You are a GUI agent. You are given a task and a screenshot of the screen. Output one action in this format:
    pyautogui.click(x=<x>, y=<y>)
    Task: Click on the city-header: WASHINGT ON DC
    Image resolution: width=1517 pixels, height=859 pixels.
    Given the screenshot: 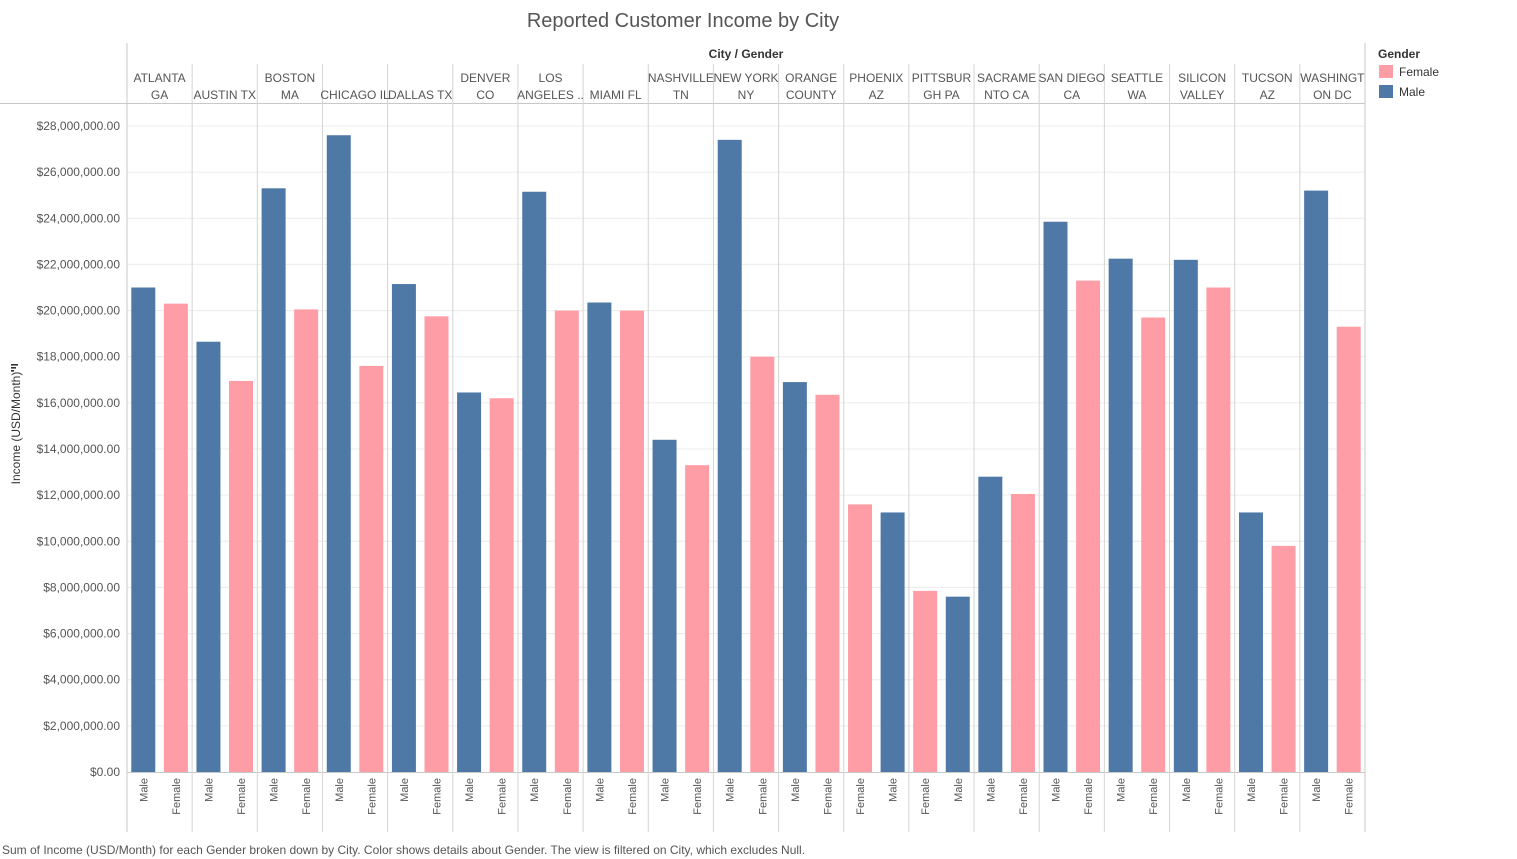 What is the action you would take?
    pyautogui.click(x=1332, y=86)
    